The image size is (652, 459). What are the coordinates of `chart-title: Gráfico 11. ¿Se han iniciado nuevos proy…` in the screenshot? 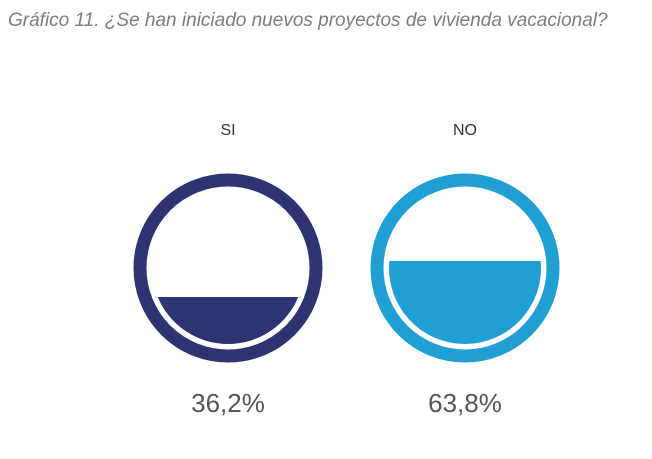 It's located at (308, 20).